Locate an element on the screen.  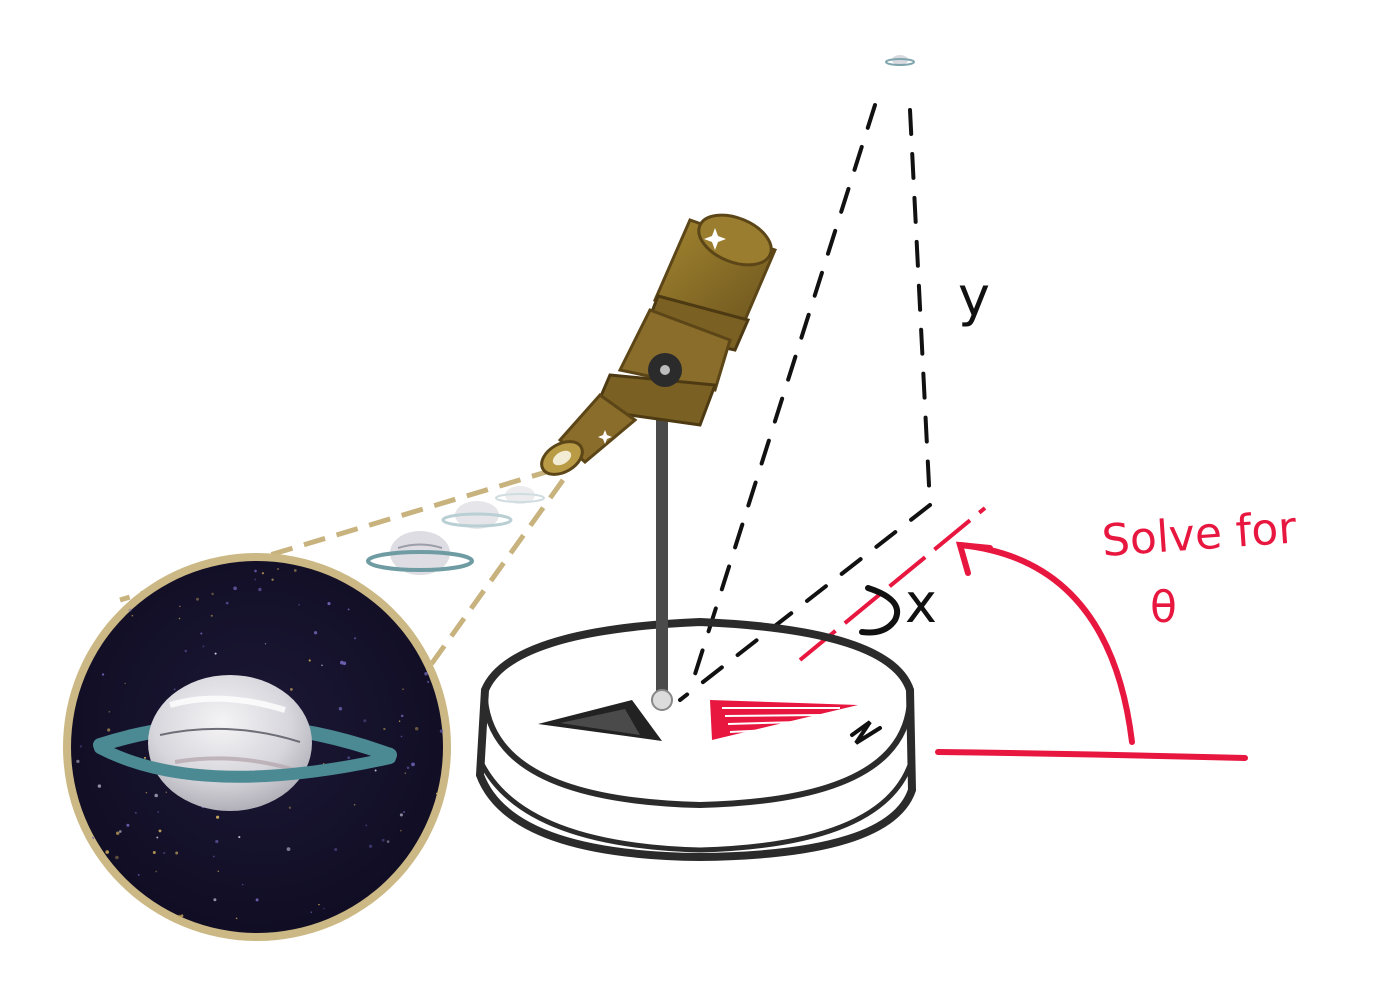
telescope-icon is located at coordinates (659, 344).